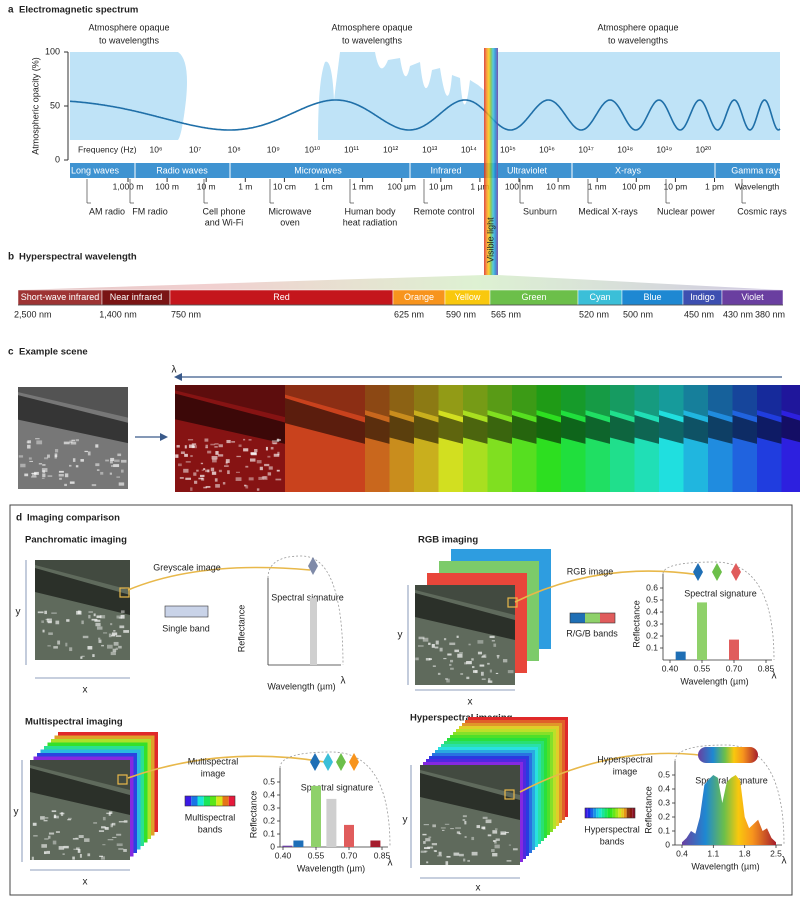 The width and height of the screenshot is (800, 902). Describe the element at coordinates (318, 170) in the screenshot. I see `band-name: Microwaves` at that location.